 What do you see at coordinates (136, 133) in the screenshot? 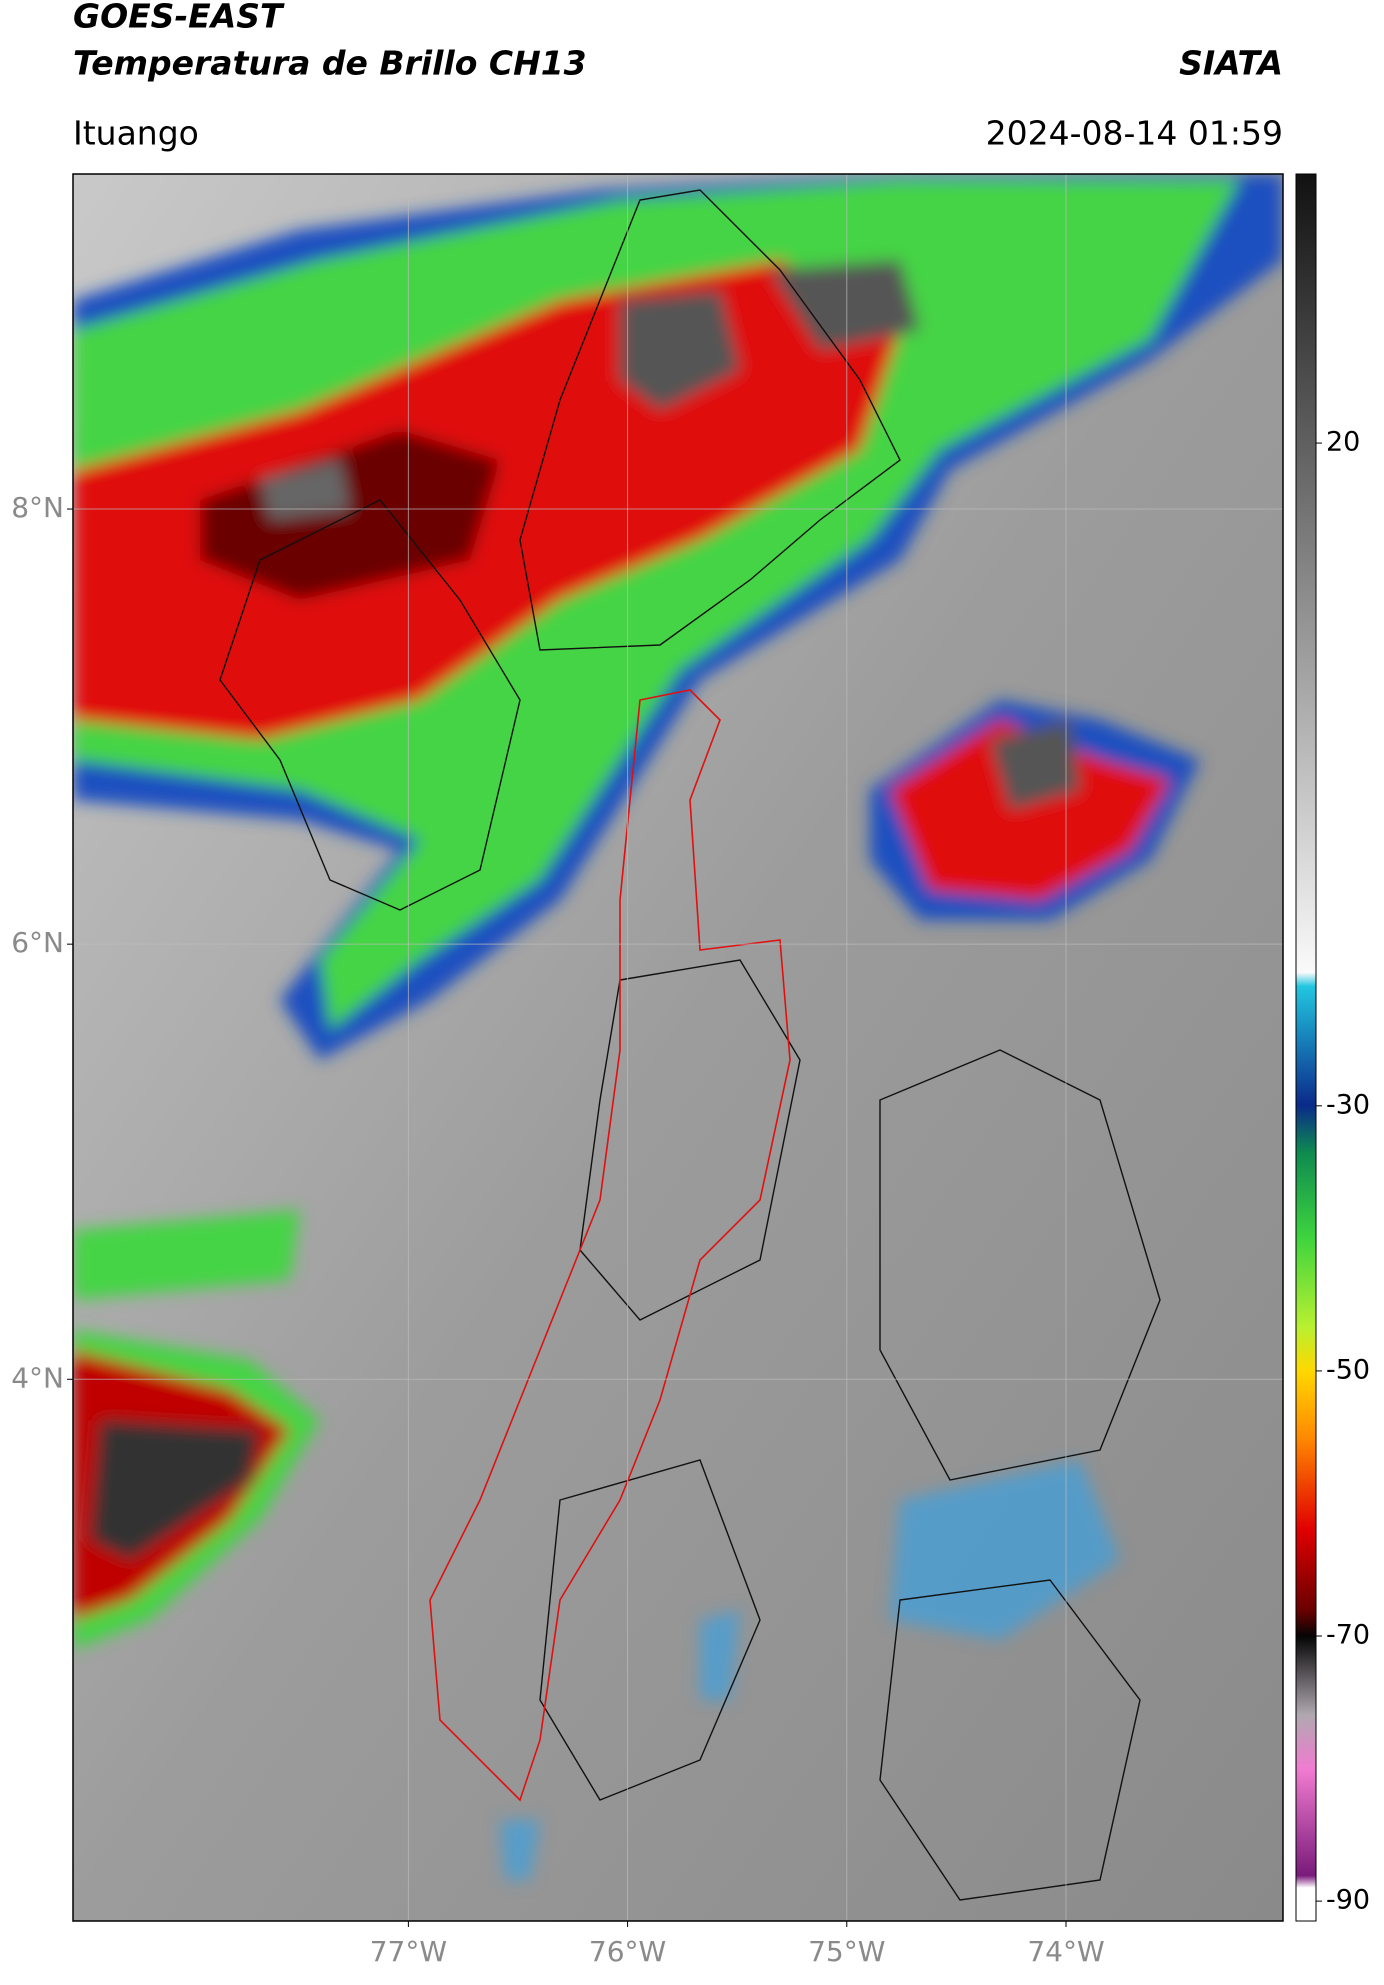
I see `location: Ituango` at bounding box center [136, 133].